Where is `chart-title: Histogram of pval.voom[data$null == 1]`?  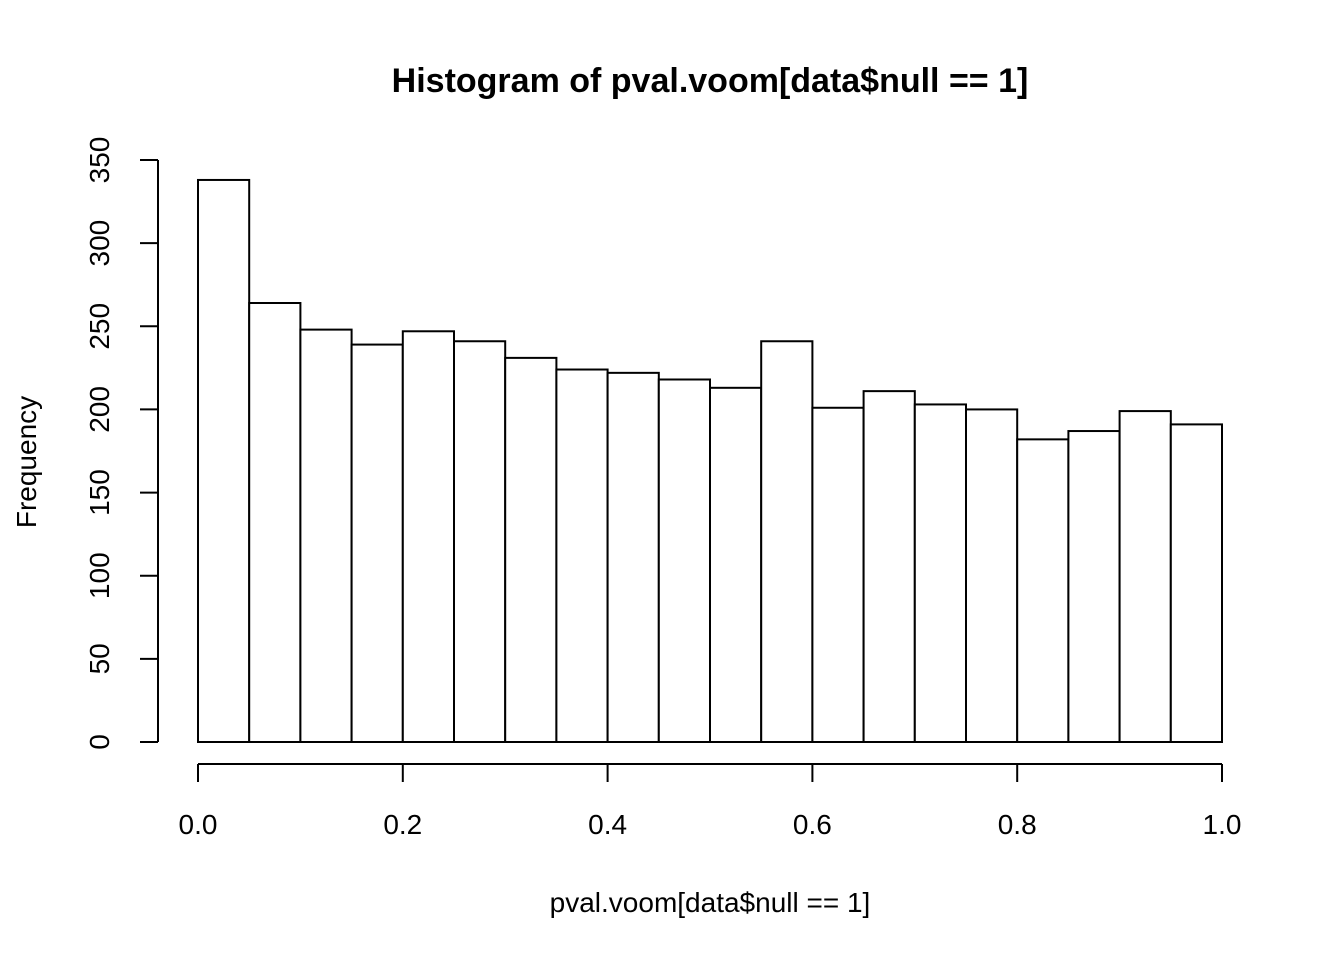 chart-title: Histogram of pval.voom[data$null == 1] is located at coordinates (710, 81).